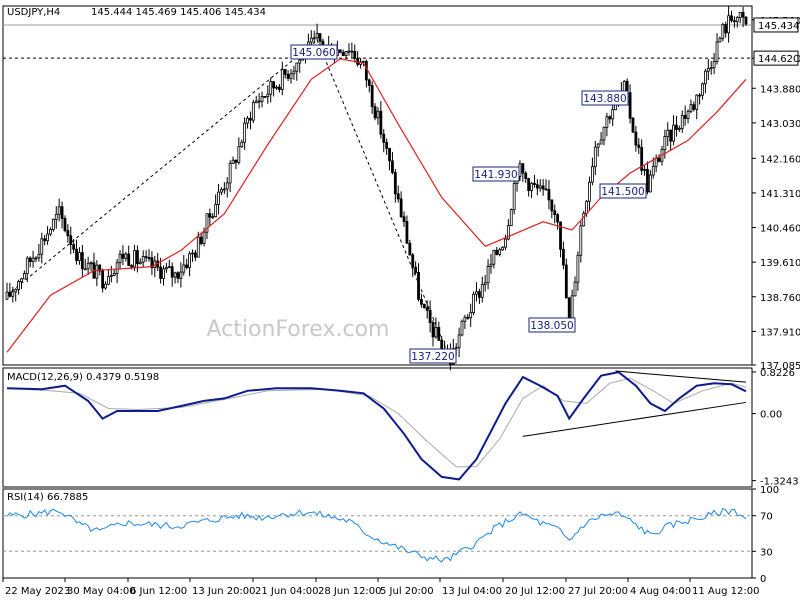 Image resolution: width=800 pixels, height=604 pixels. I want to click on rsi-line, so click(376, 535).